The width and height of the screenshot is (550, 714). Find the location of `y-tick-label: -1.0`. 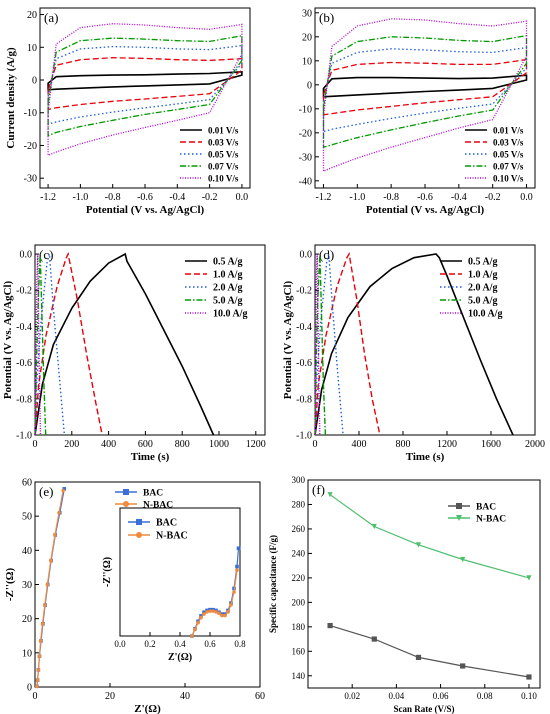

y-tick-label: -1.0 is located at coordinates (24, 436).